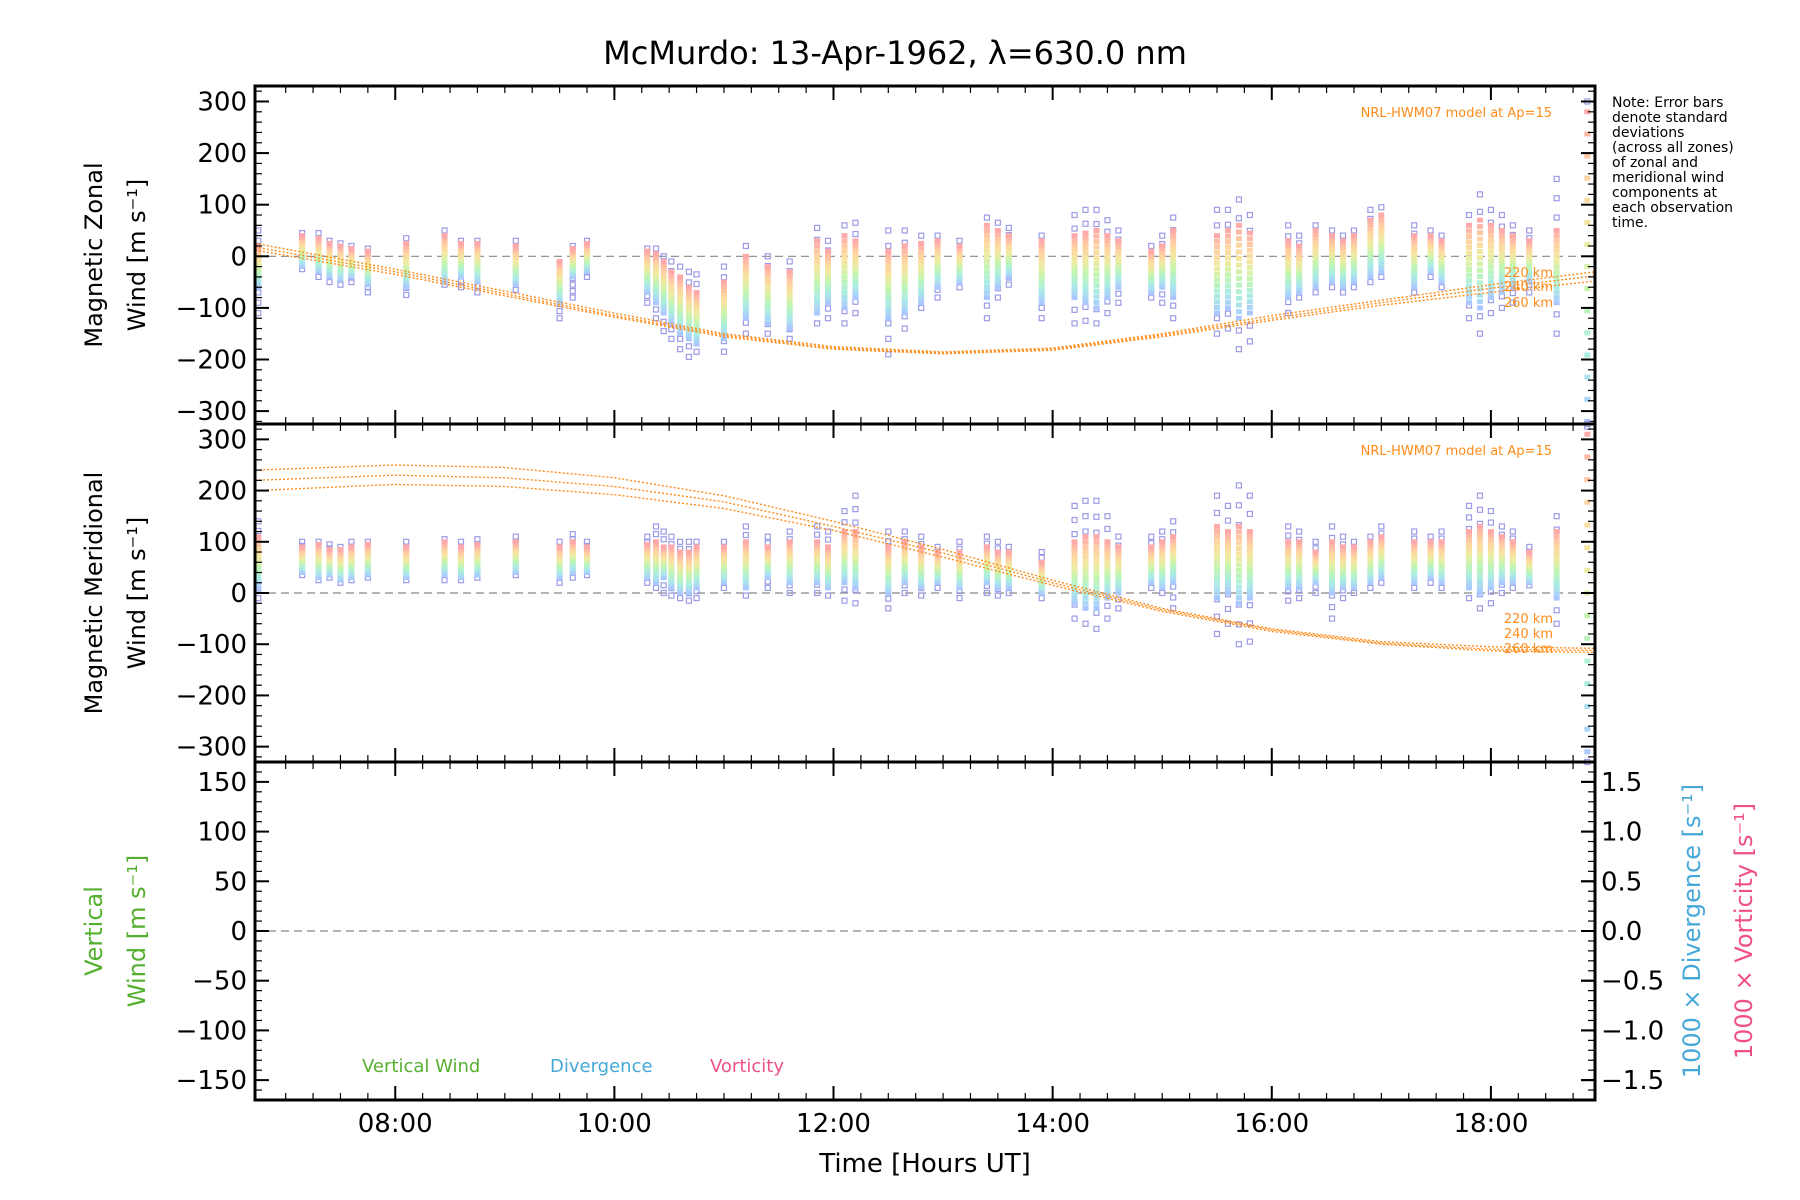 The height and width of the screenshot is (1200, 1800). What do you see at coordinates (895, 53) in the screenshot?
I see `chart-title: McMurdo: 13-Apr-1962, λ=630.0 nm` at bounding box center [895, 53].